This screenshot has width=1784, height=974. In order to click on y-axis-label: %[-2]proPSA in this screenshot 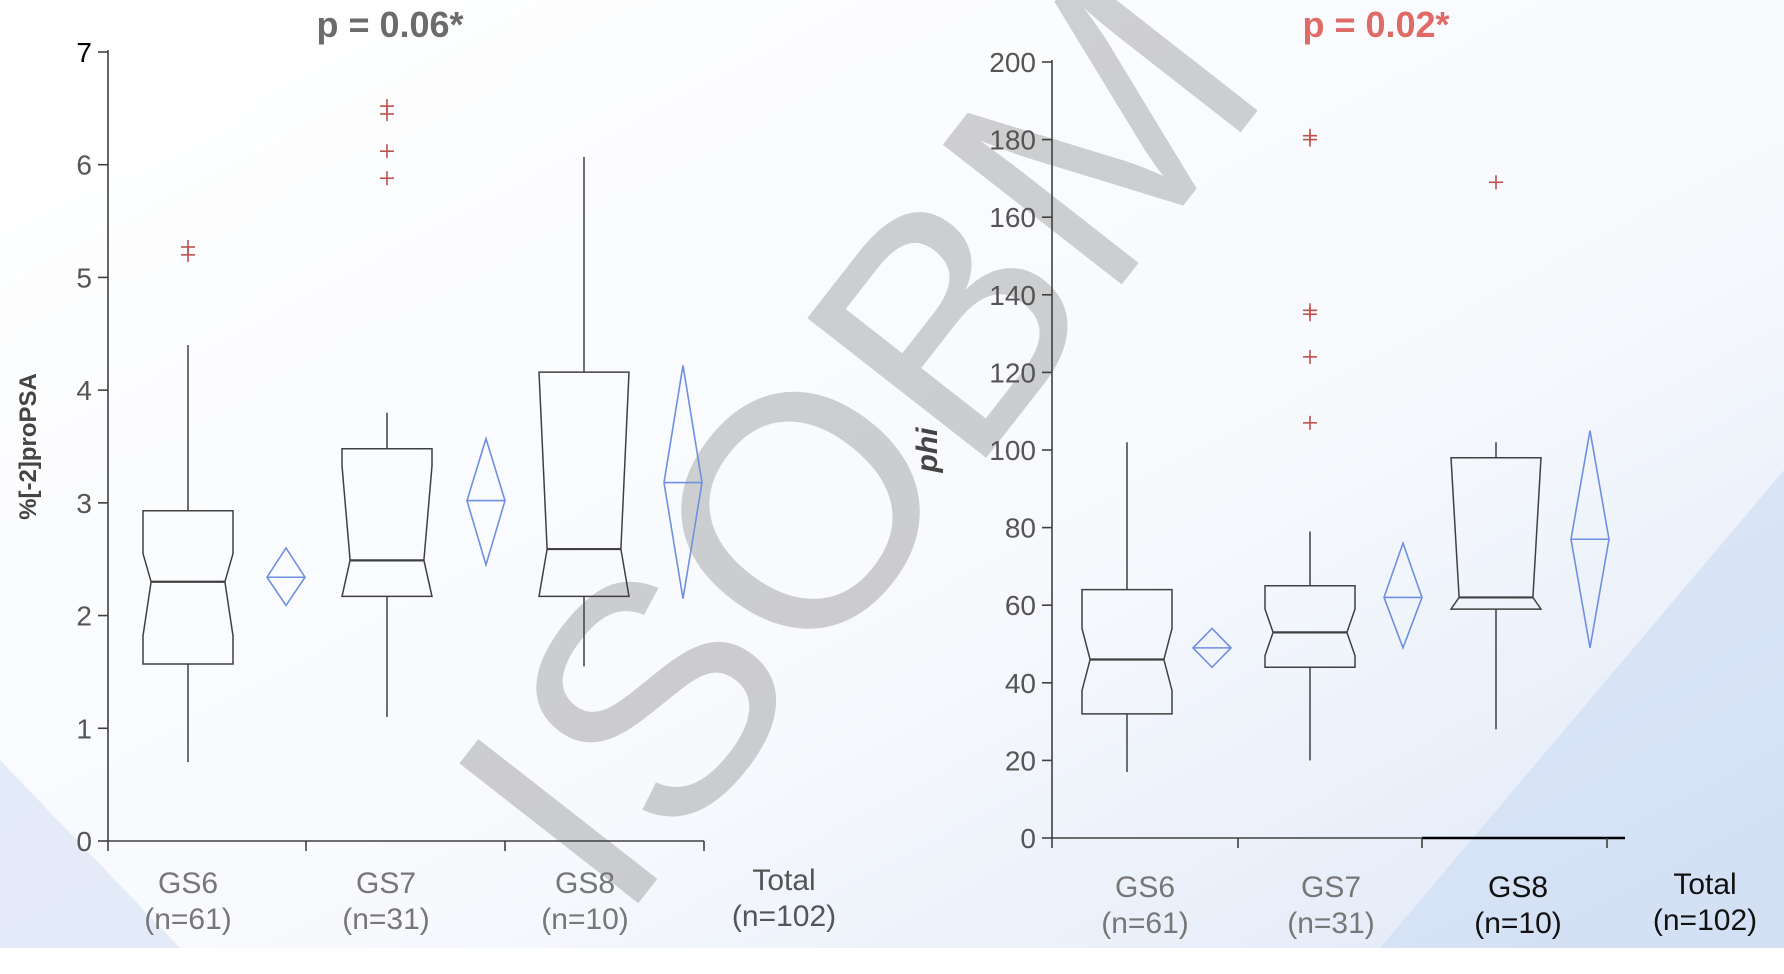, I will do `click(28, 446)`.